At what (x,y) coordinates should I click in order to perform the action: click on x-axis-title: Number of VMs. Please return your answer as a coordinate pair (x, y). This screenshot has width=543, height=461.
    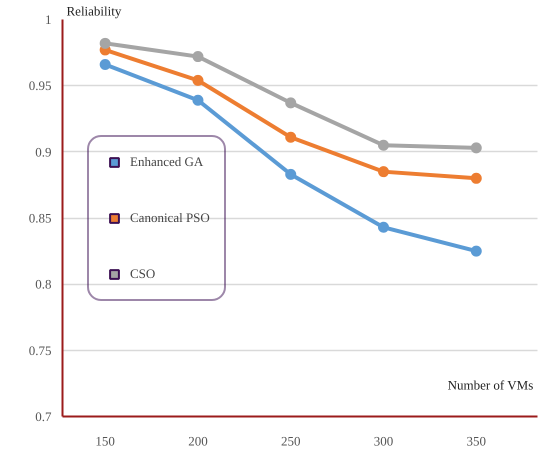
    Looking at the image, I should click on (491, 385).